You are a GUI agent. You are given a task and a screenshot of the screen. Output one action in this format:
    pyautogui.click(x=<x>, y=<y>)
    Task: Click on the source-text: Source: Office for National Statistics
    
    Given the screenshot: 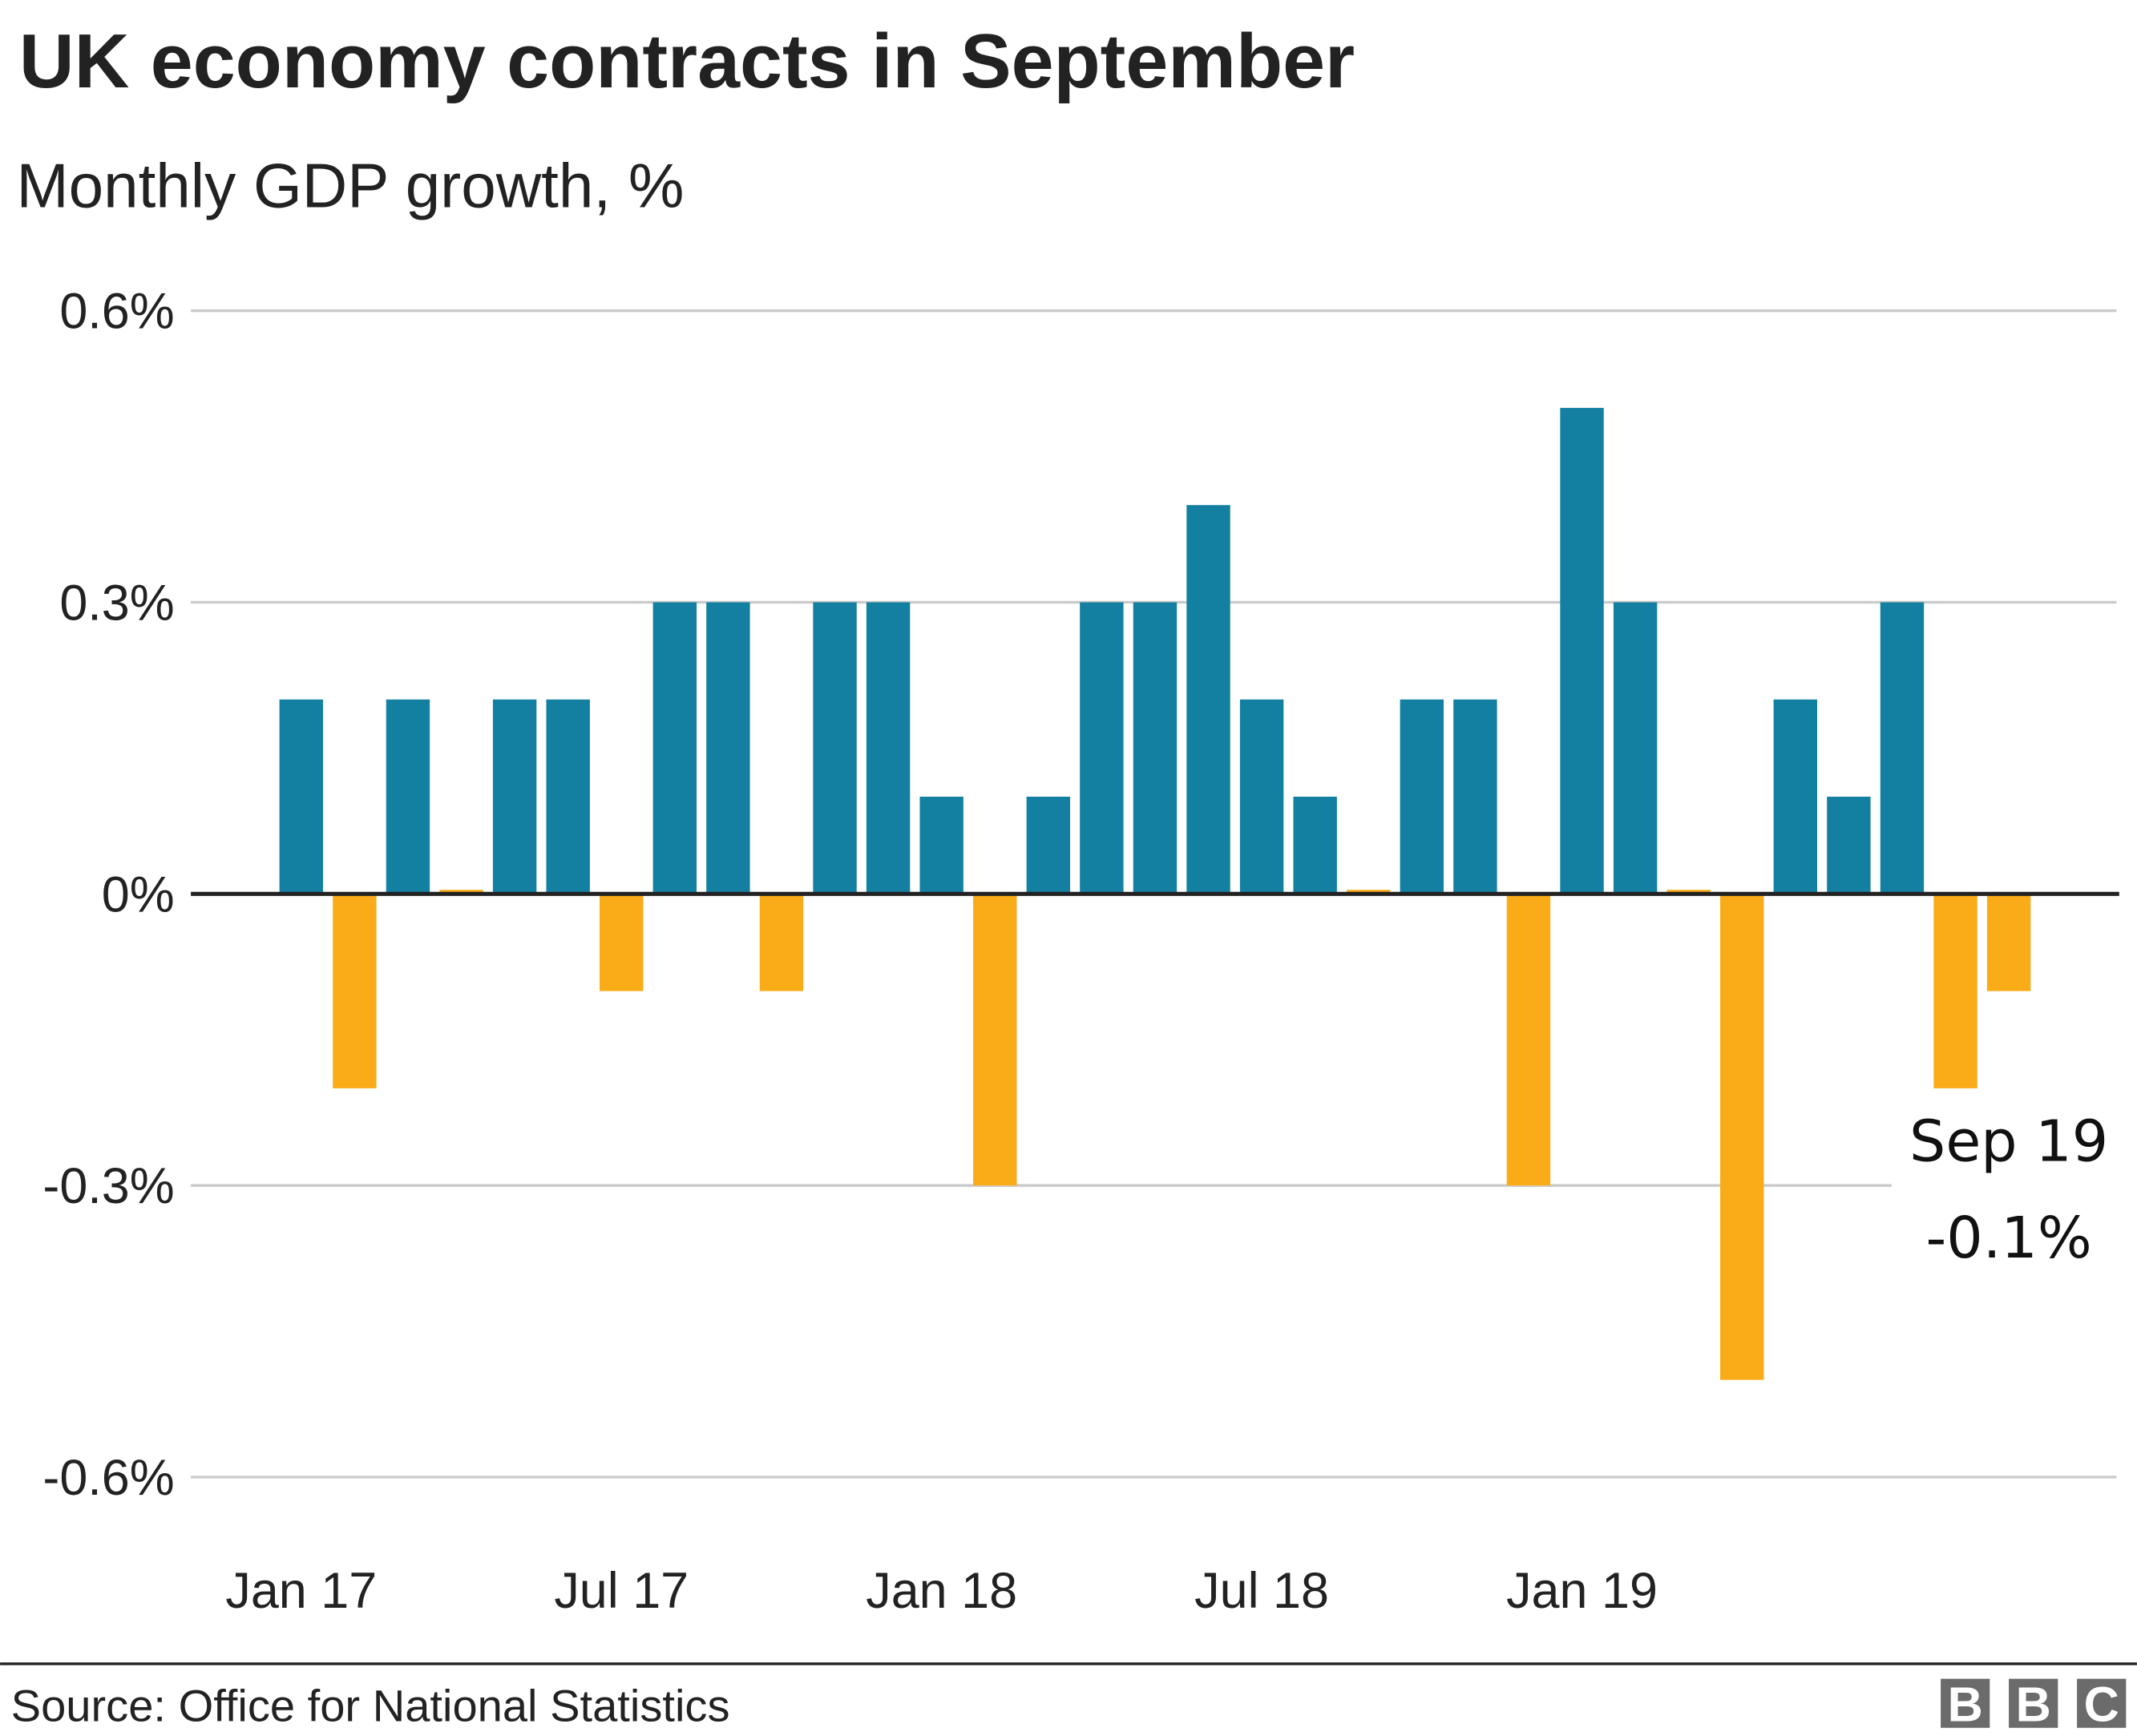 What is the action you would take?
    pyautogui.click(x=370, y=1705)
    